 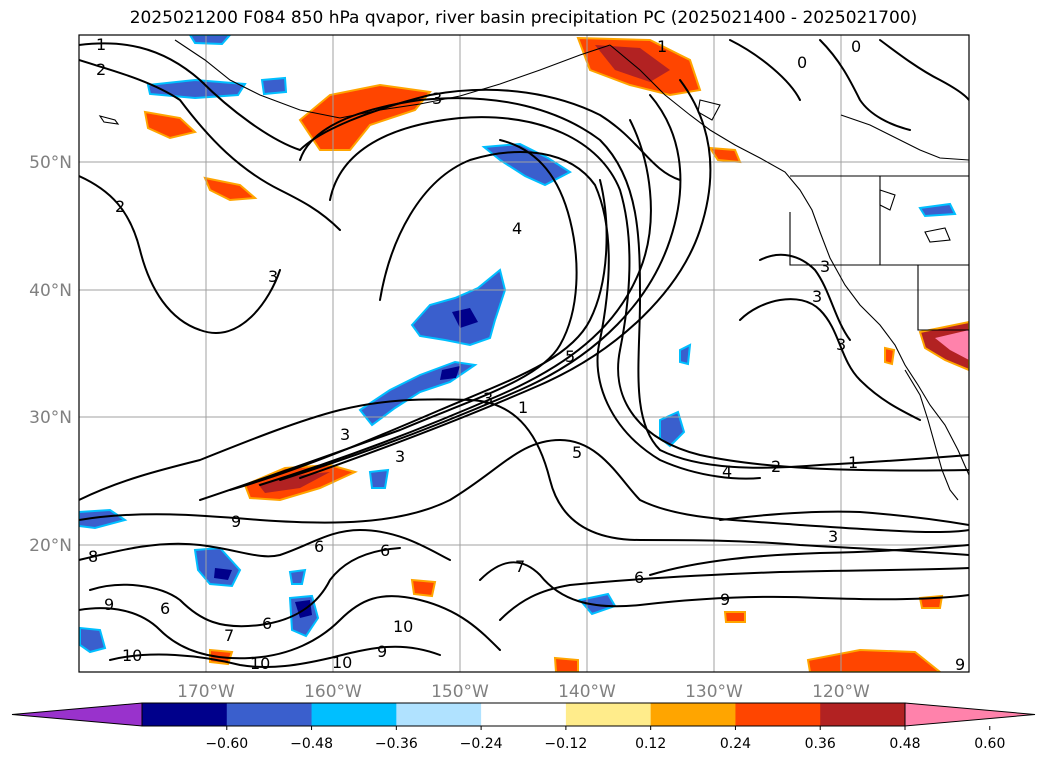 I want to click on colorbar-tick-label: 0.36, so click(x=820, y=744).